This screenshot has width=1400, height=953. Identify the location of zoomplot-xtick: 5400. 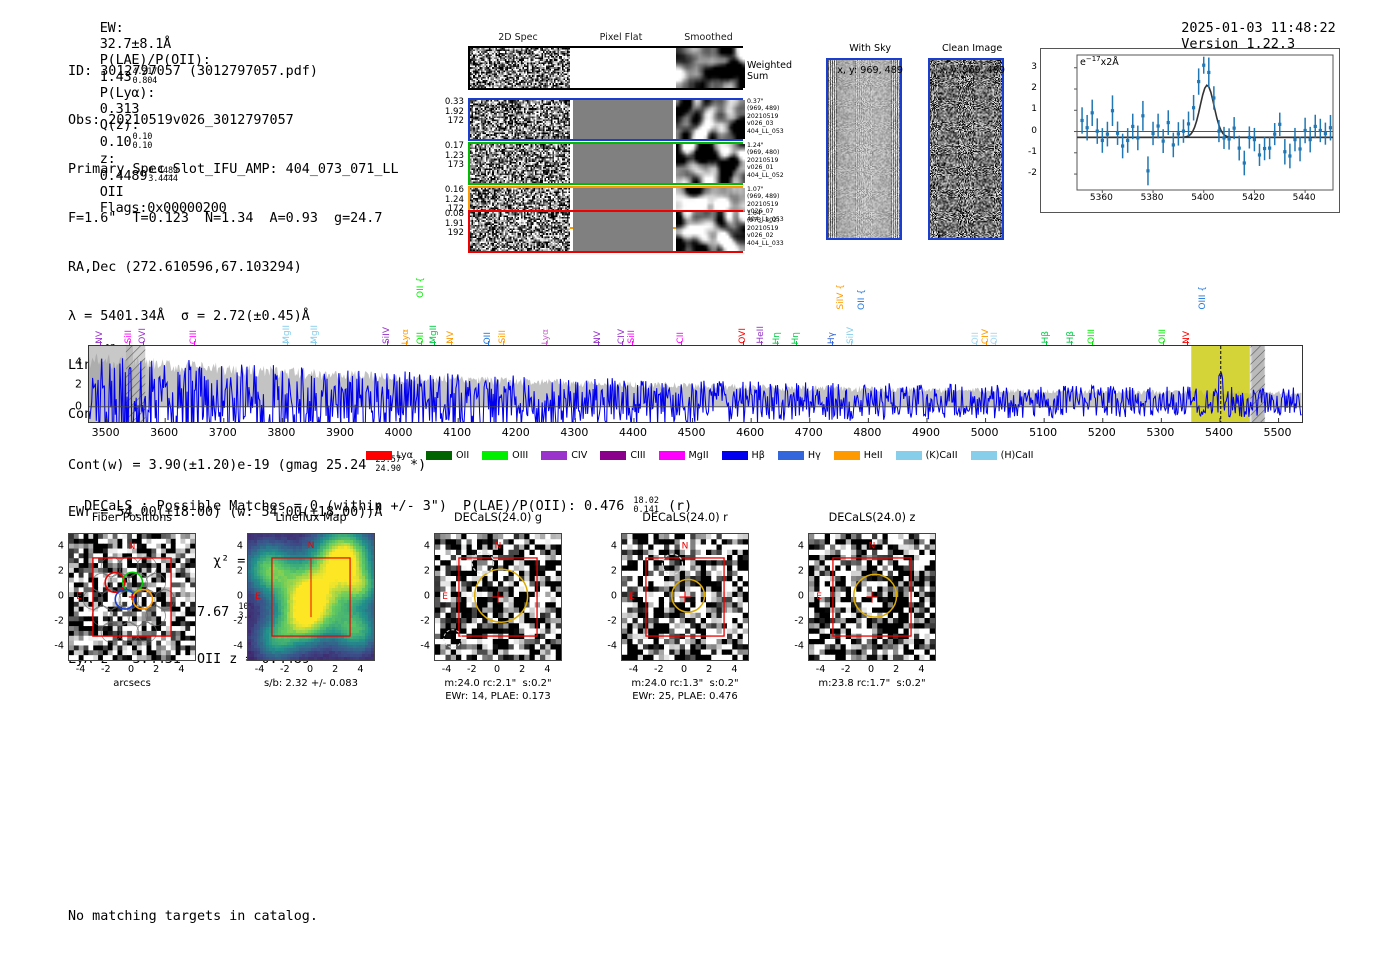
(1203, 198).